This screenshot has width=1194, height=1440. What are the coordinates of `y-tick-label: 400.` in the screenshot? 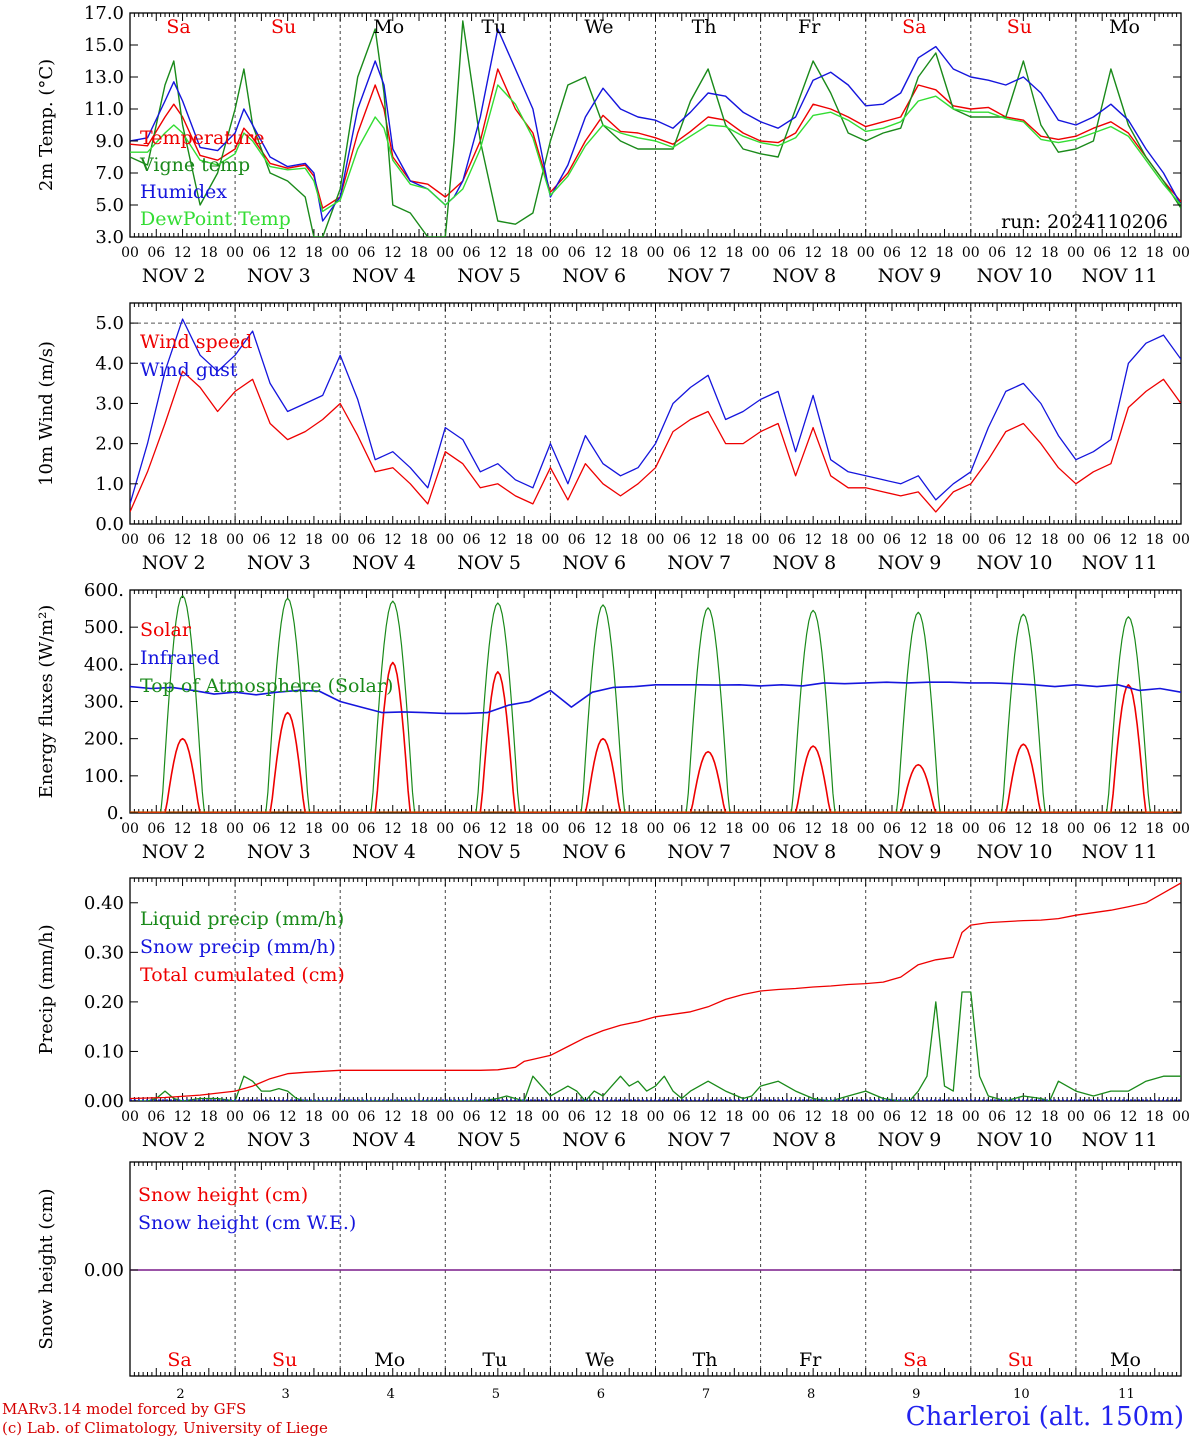 It's located at (104, 664).